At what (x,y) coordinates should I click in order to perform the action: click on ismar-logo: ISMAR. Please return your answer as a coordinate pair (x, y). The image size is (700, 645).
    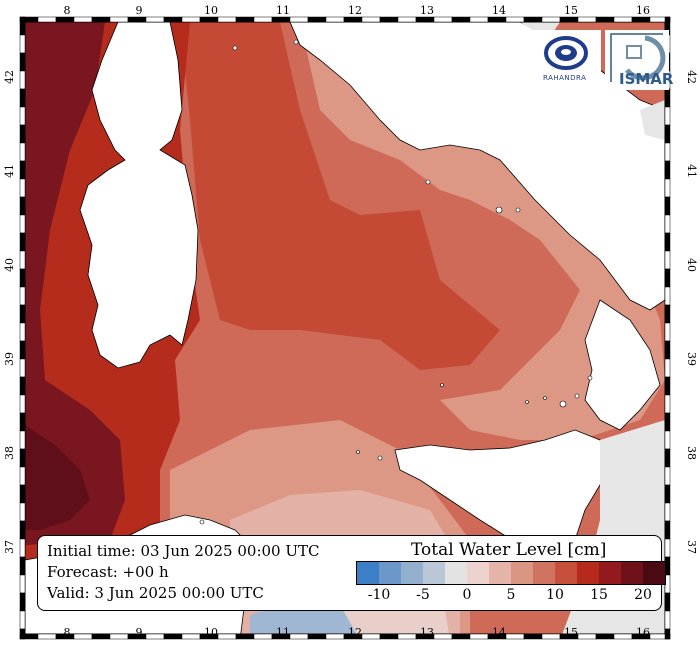
    Looking at the image, I should click on (639, 60).